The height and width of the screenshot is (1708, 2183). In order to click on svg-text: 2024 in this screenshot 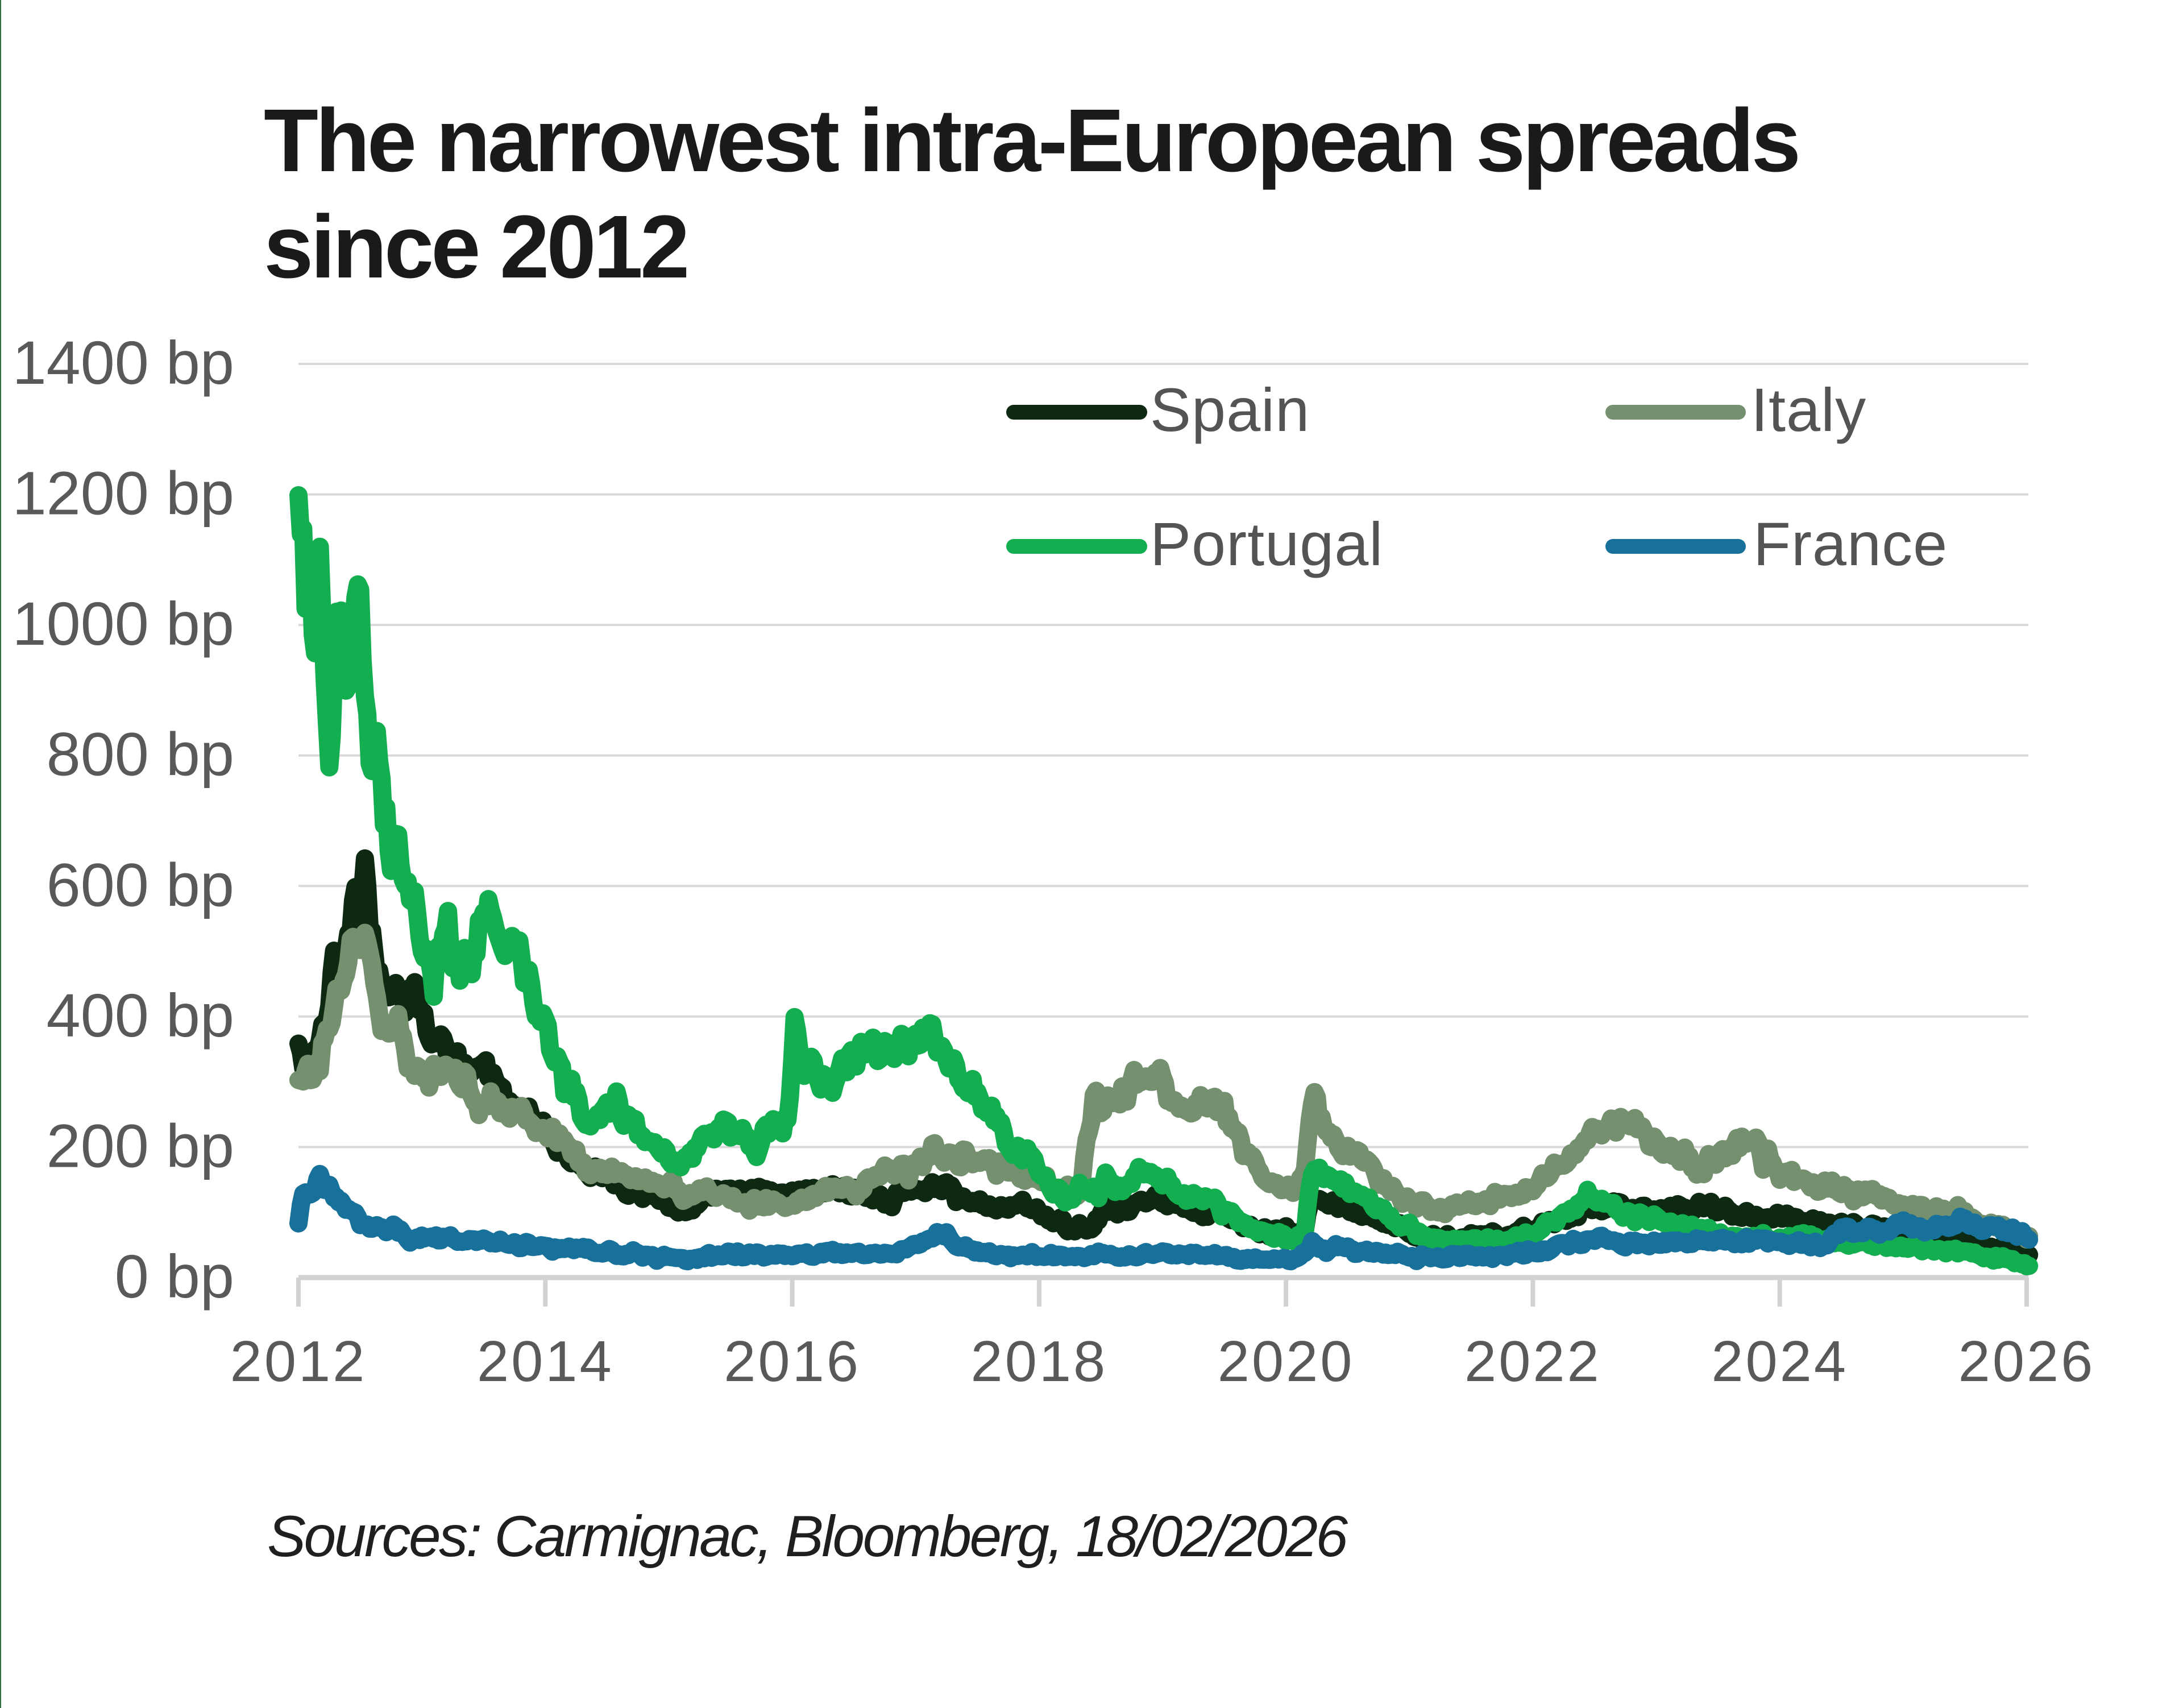, I will do `click(1779, 1362)`.